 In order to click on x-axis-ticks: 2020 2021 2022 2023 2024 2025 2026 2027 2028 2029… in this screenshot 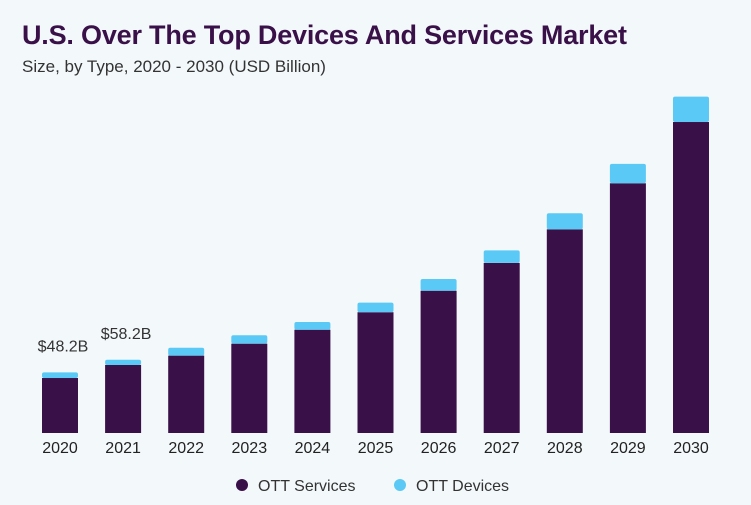, I will do `click(375, 448)`.